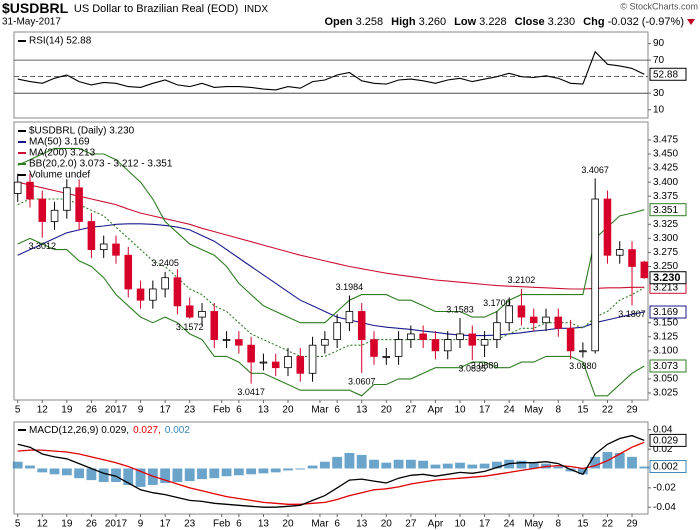 This screenshot has width=700, height=530. I want to click on x-tick-label: Mar, so click(320, 410).